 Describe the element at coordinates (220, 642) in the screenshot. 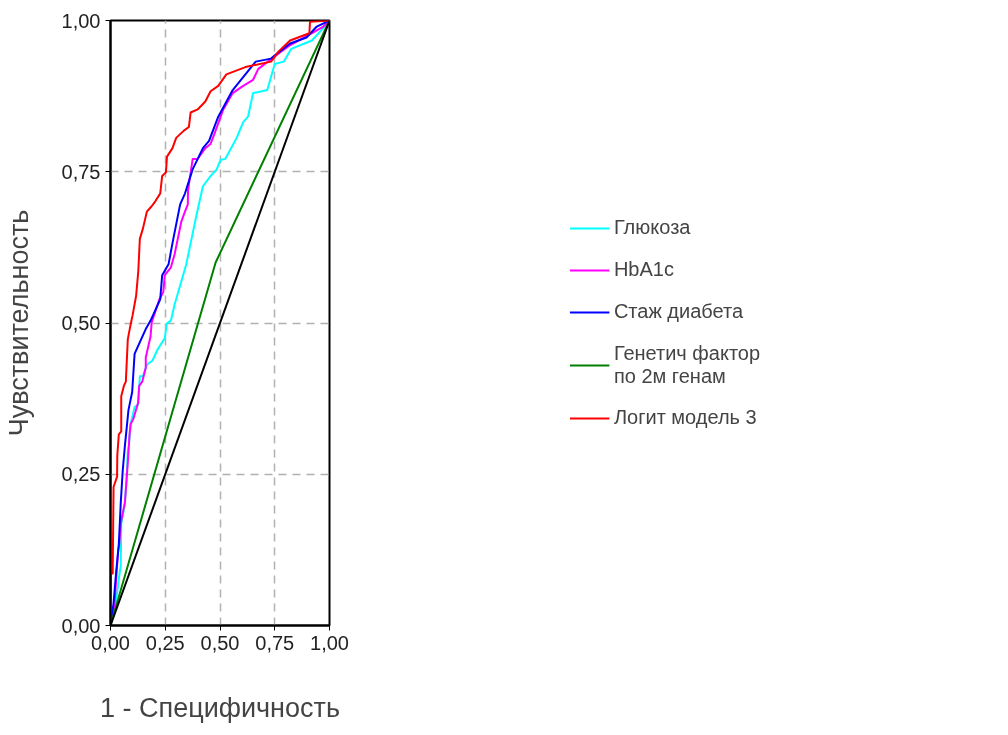

I see `x-tick-label: 0,50` at that location.